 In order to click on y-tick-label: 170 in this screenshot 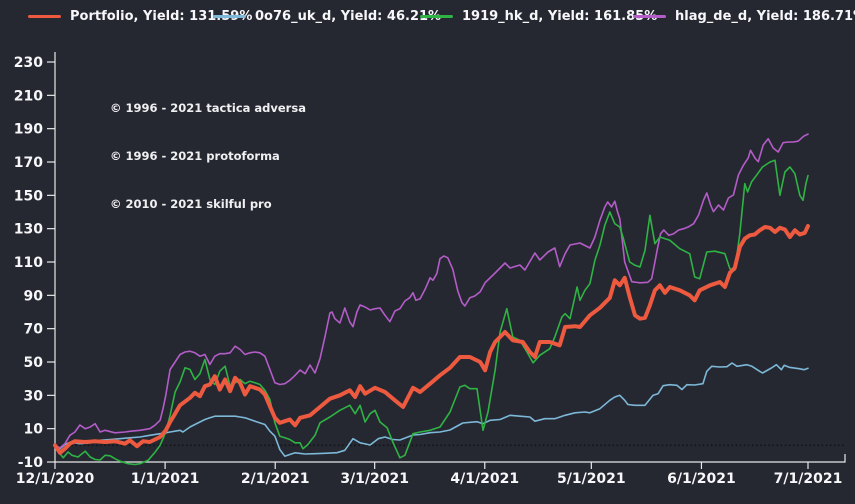, I will do `click(28, 163)`.